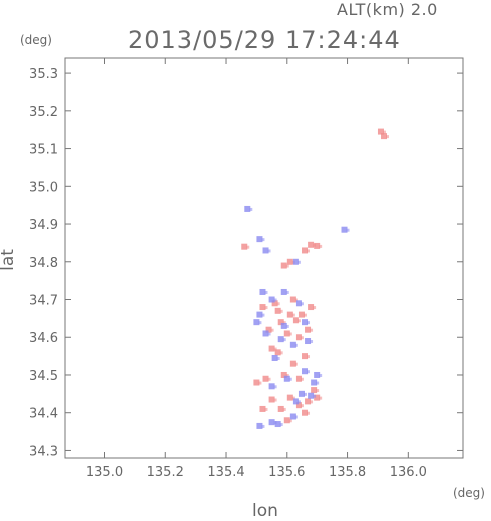 This screenshot has height=521, width=491. I want to click on x-tick-label: 135.0, so click(104, 472).